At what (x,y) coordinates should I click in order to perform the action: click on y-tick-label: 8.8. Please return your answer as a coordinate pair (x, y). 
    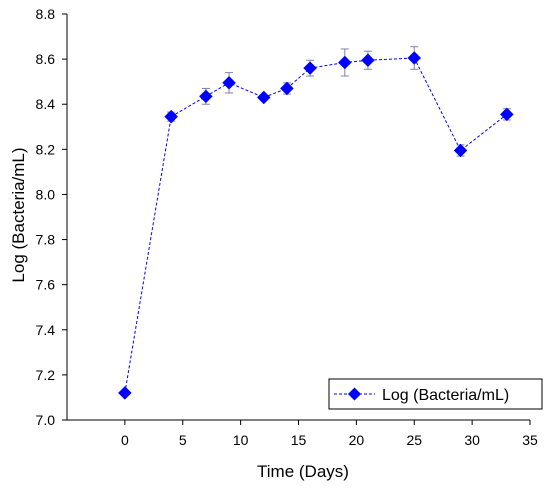
    Looking at the image, I should click on (46, 14).